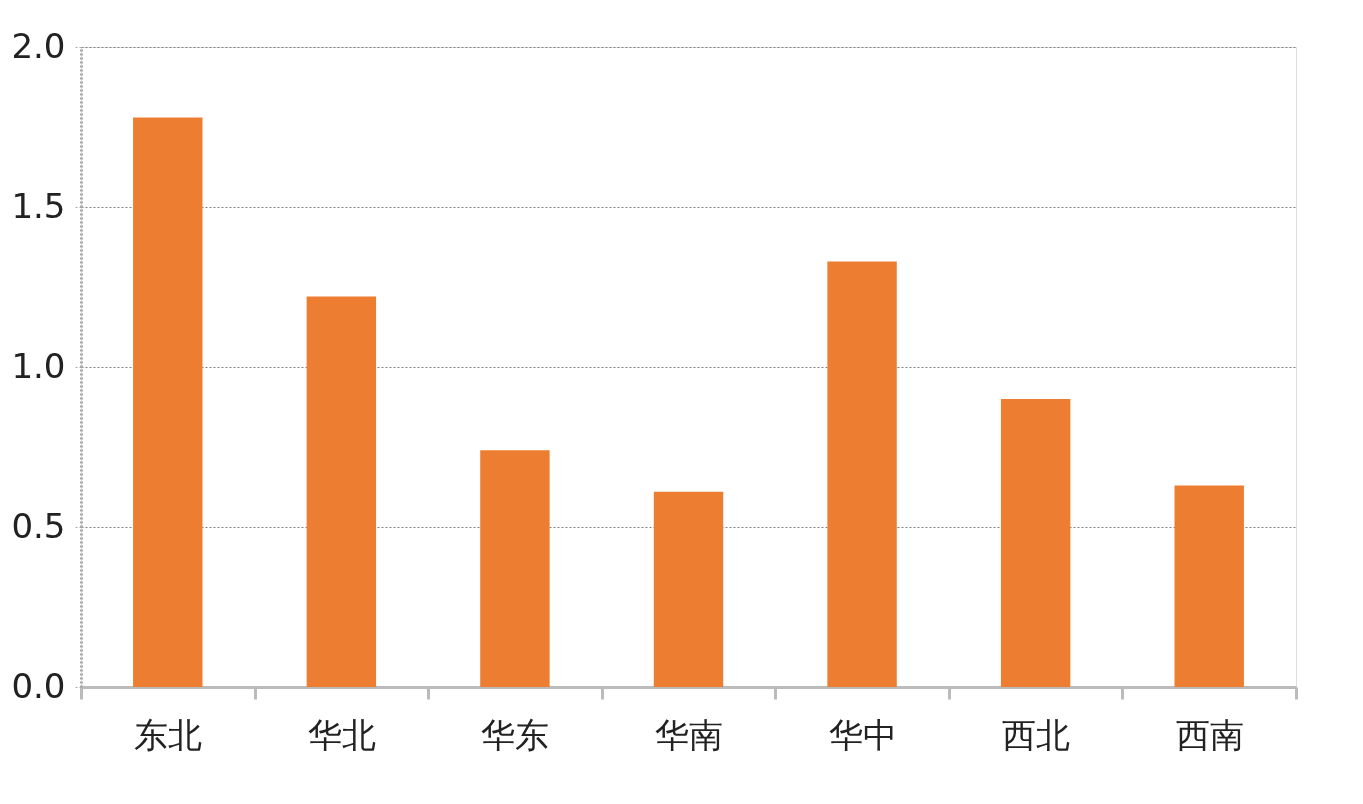 The image size is (1363, 804). I want to click on x-tick-label: 华南, so click(689, 734).